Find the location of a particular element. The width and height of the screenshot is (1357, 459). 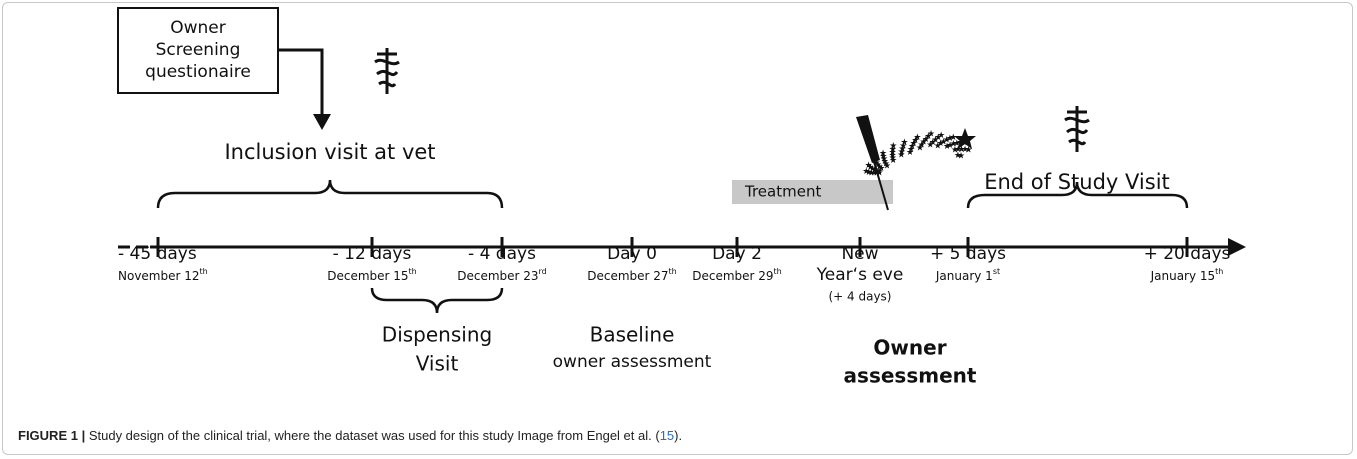

date: December 29 is located at coordinates (732, 276).